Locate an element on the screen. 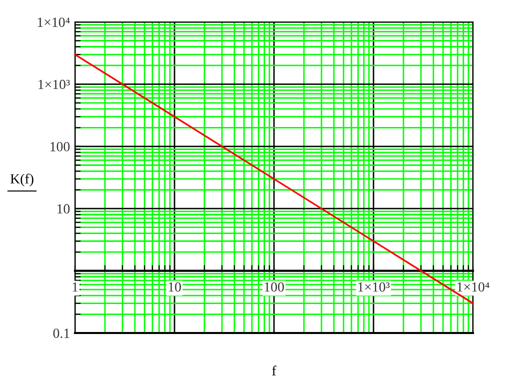  x-tick-label: 1 is located at coordinates (75, 287).